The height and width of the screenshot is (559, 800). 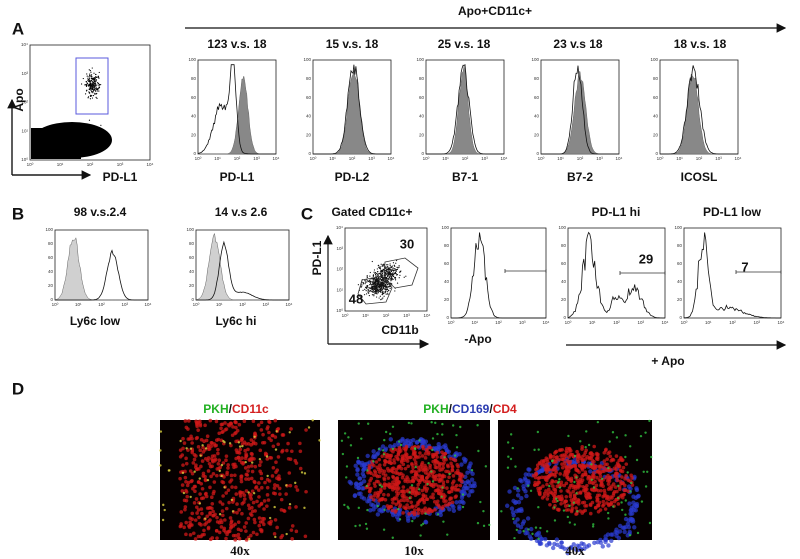 What do you see at coordinates (465, 177) in the screenshot?
I see `marker-label: B7-1` at bounding box center [465, 177].